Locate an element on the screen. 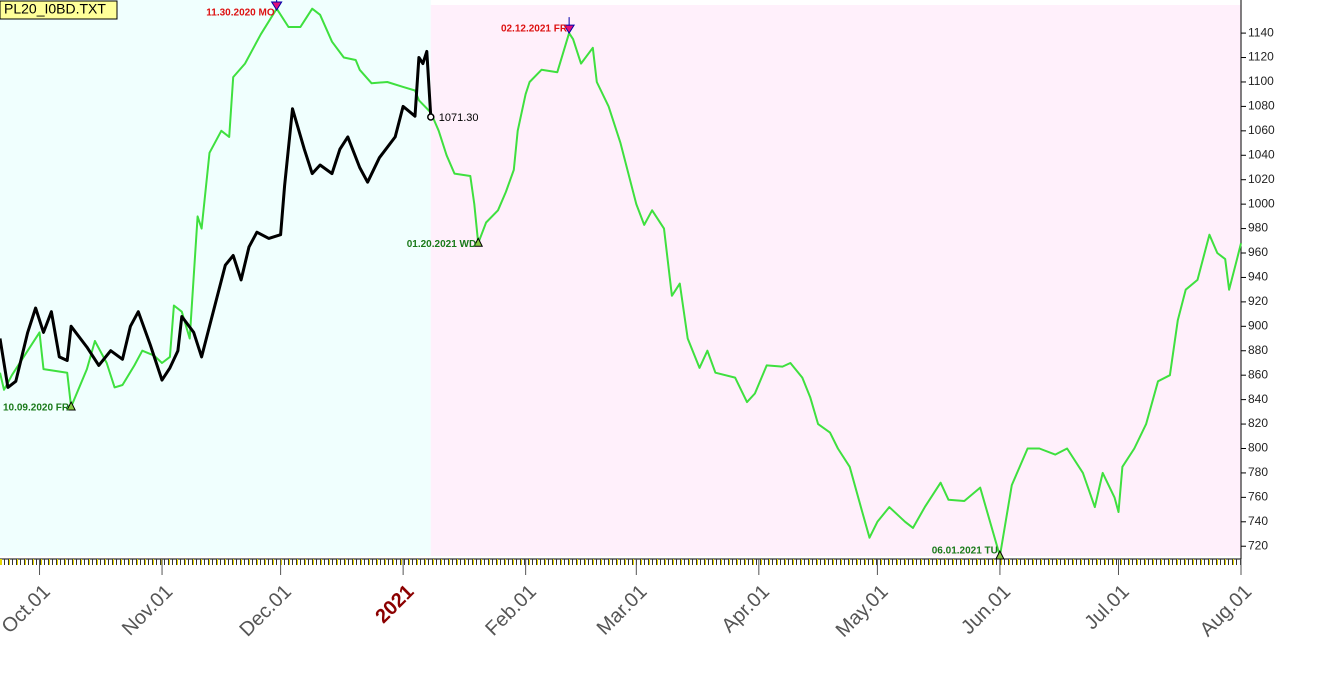  y-tick-label: 800 is located at coordinates (1258, 448).